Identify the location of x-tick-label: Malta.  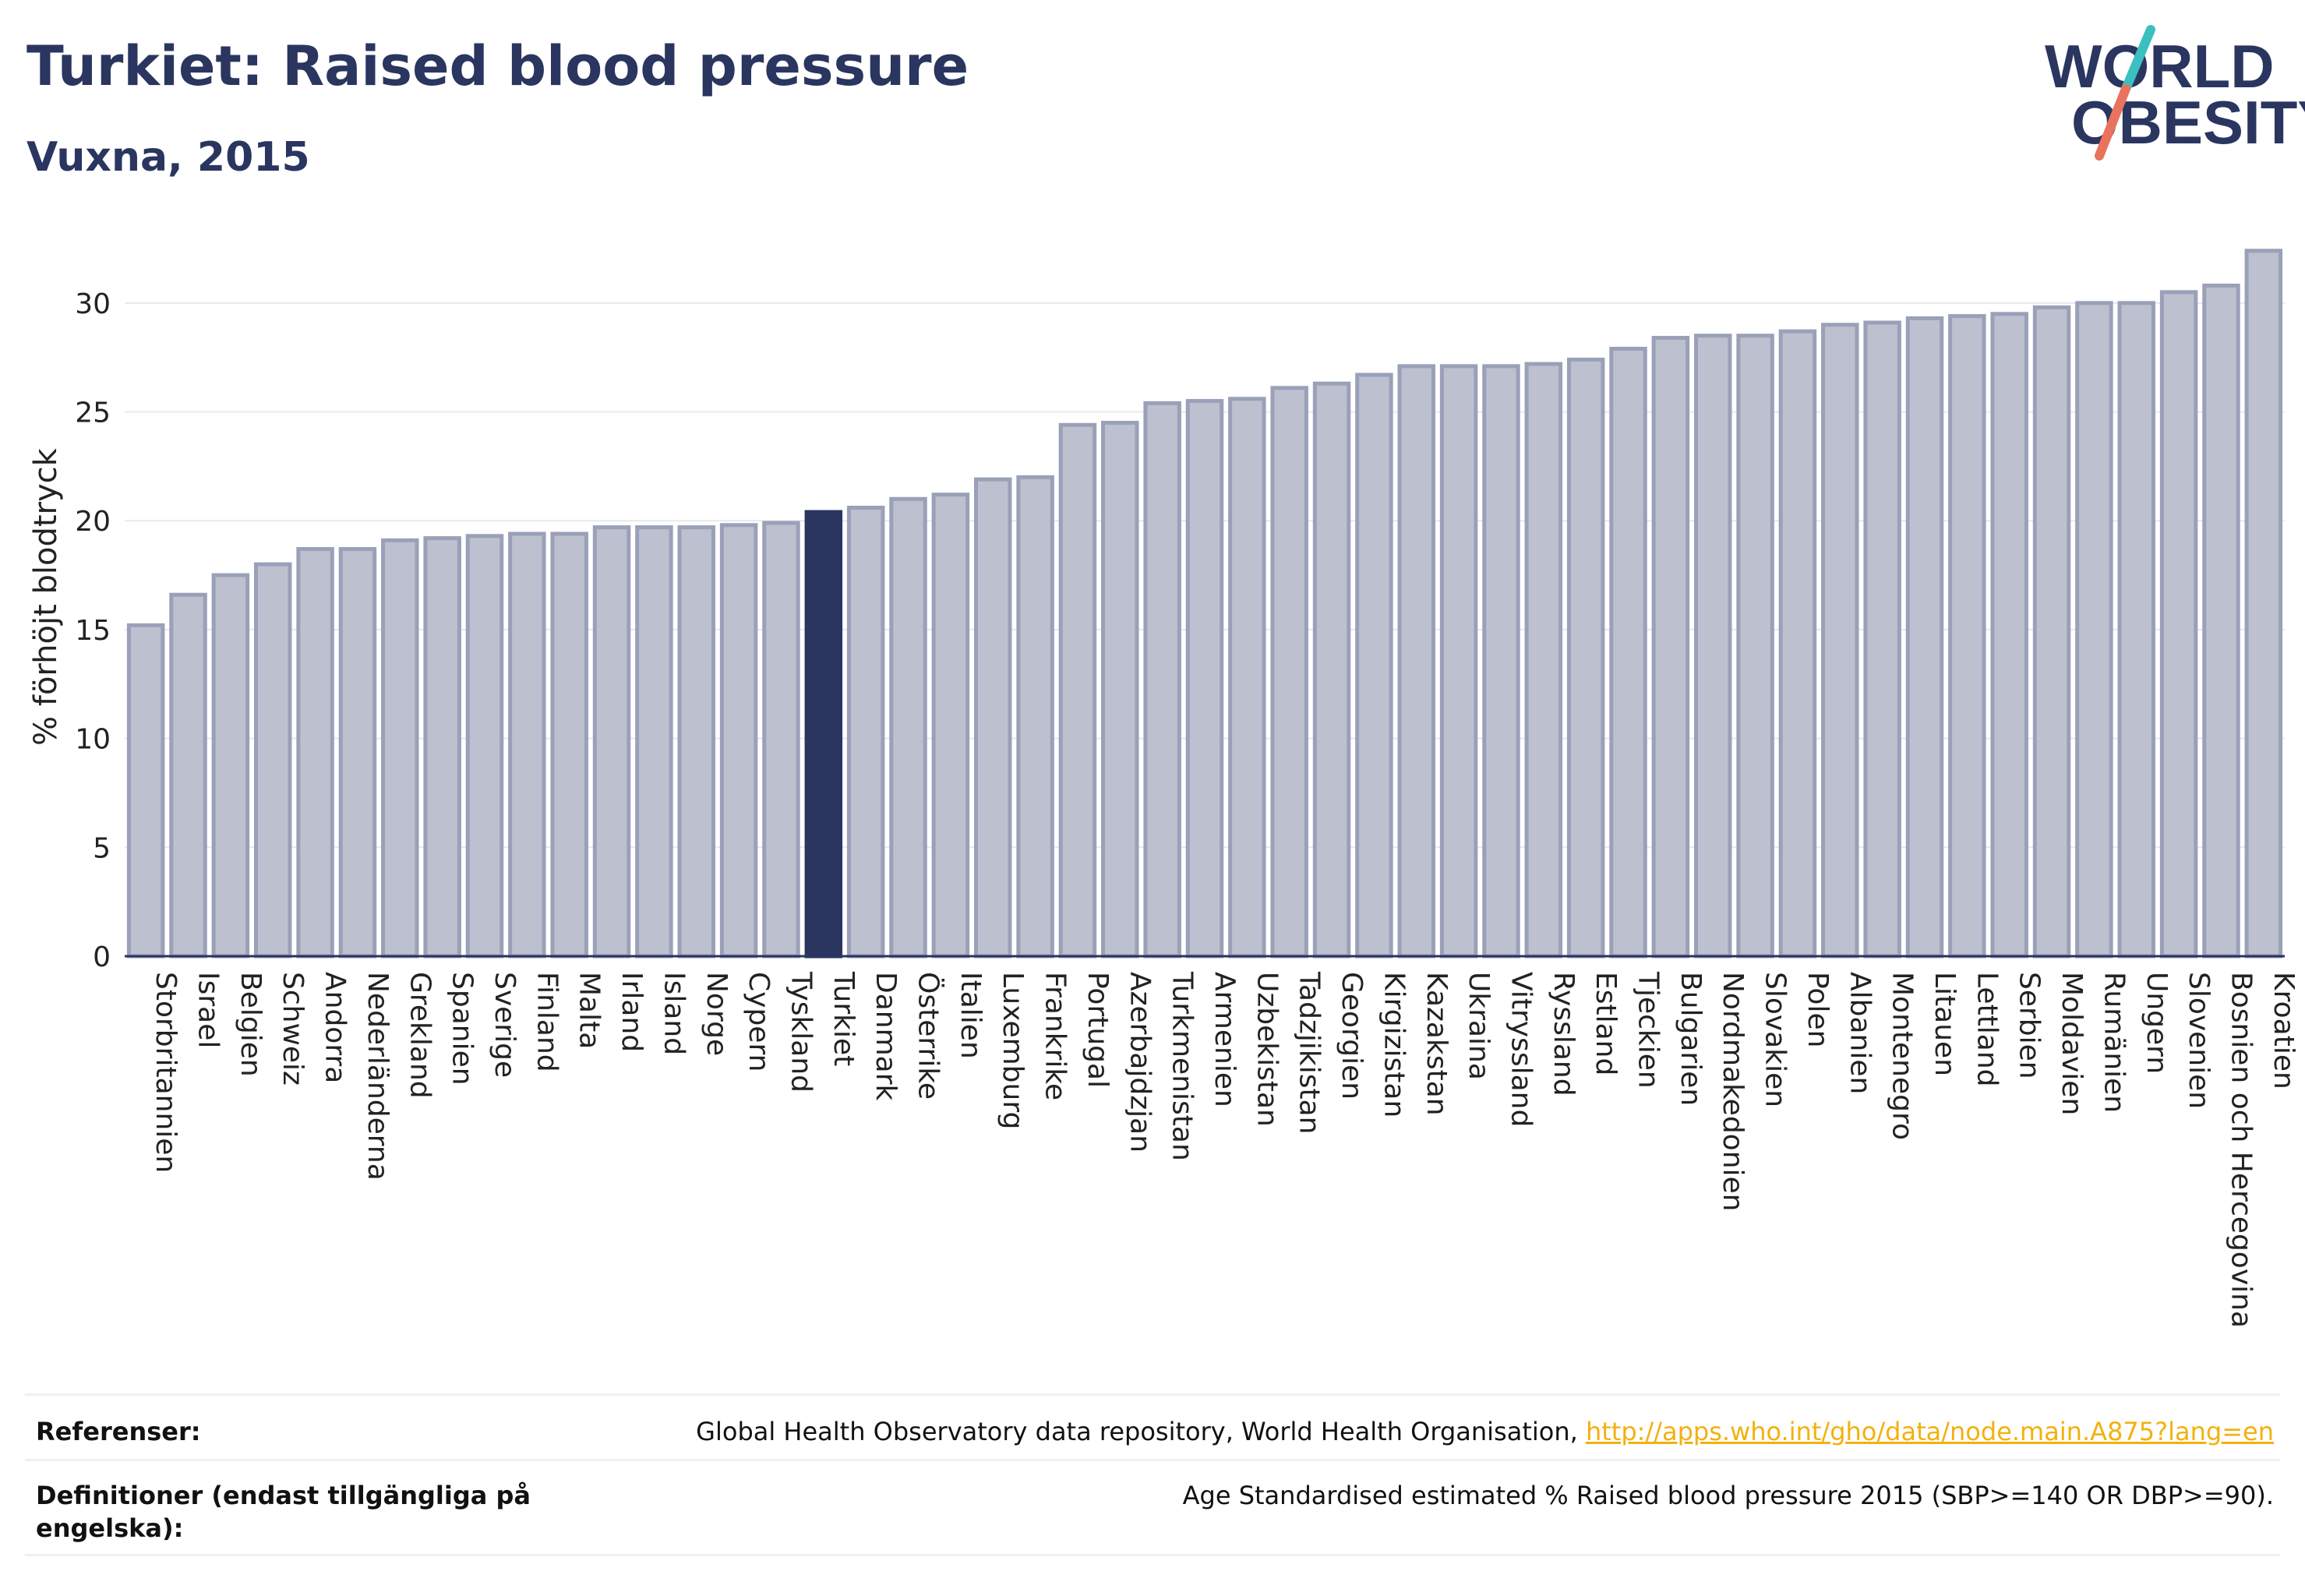
(589, 1010).